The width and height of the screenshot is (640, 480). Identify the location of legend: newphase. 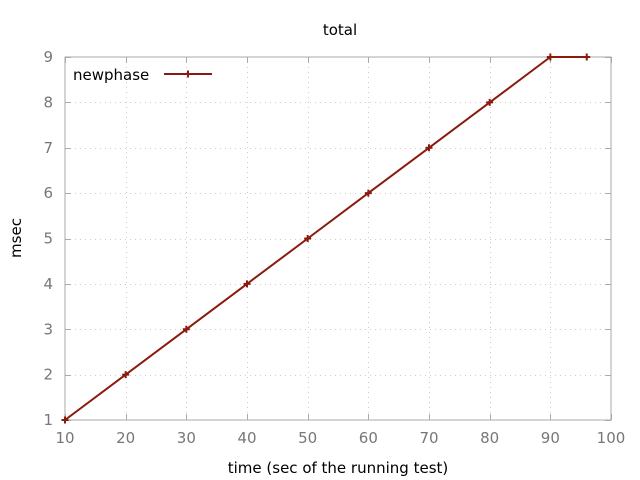
(142, 75).